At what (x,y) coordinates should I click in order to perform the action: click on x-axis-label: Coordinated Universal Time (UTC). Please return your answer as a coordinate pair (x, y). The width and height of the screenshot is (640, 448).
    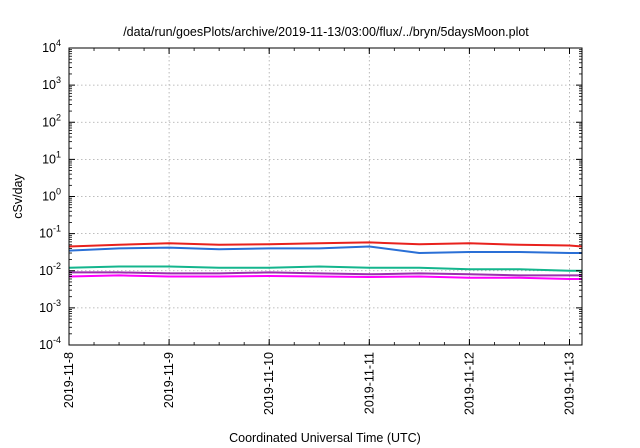
    Looking at the image, I should click on (325, 438).